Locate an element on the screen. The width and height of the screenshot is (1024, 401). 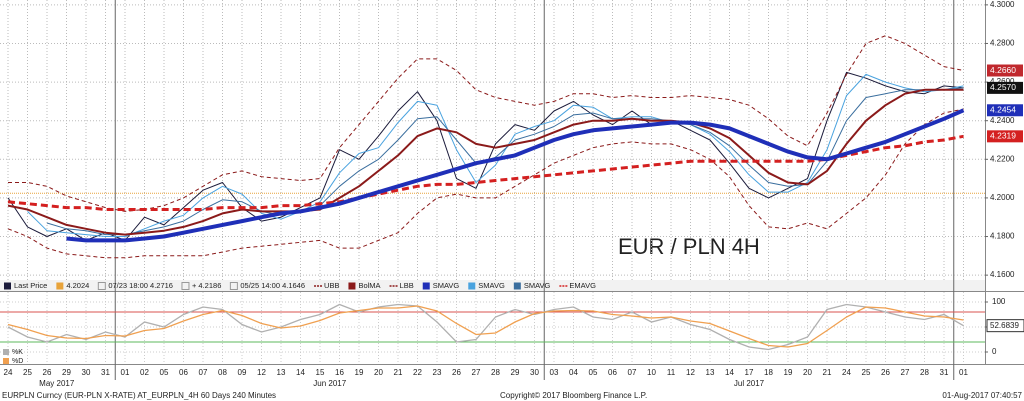
x-tick-label: 20 is located at coordinates (807, 372).